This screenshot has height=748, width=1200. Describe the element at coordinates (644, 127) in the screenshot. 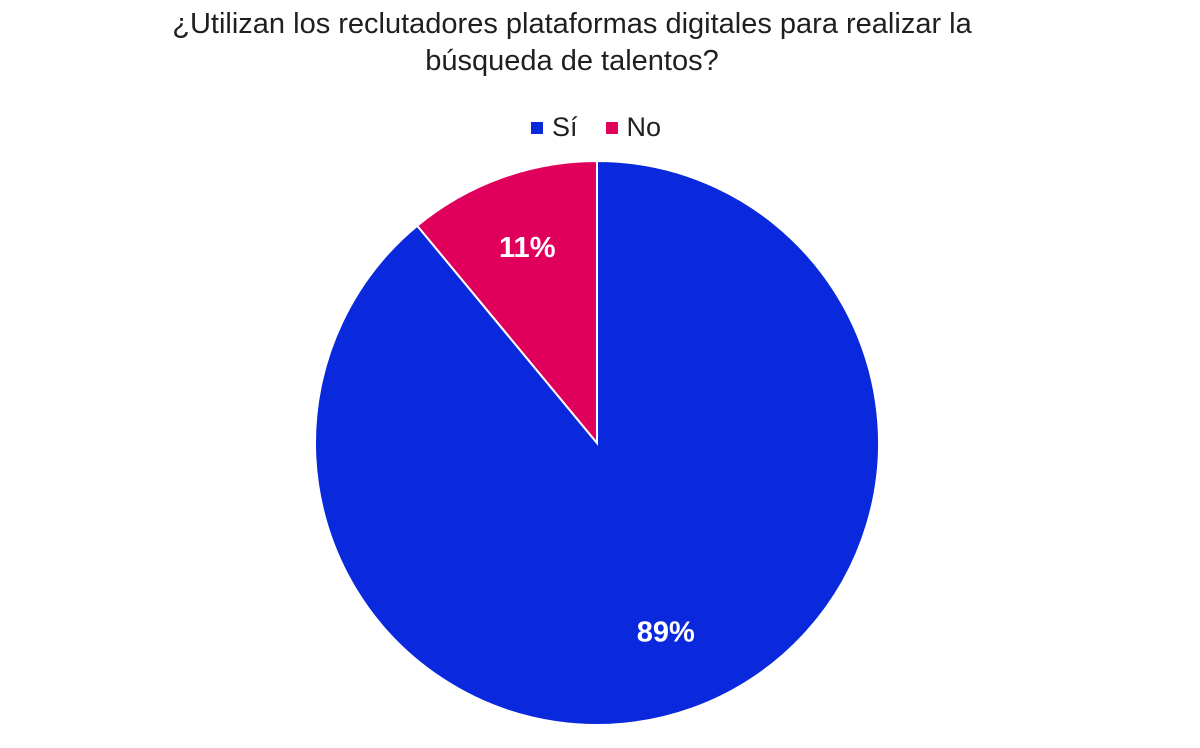

I see `legend-label-no: No` at that location.